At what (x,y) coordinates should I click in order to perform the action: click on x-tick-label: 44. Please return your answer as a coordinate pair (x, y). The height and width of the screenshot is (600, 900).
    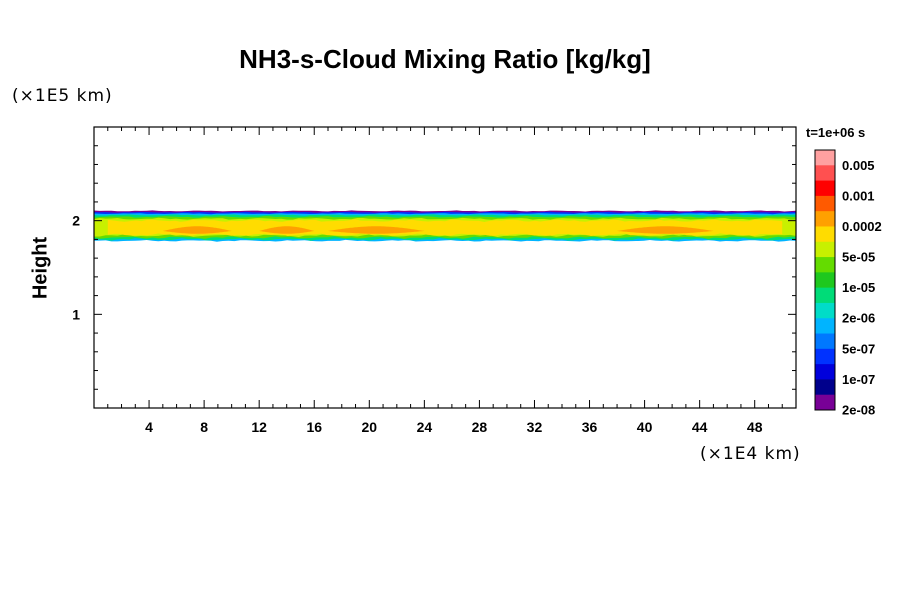
    Looking at the image, I should click on (700, 427).